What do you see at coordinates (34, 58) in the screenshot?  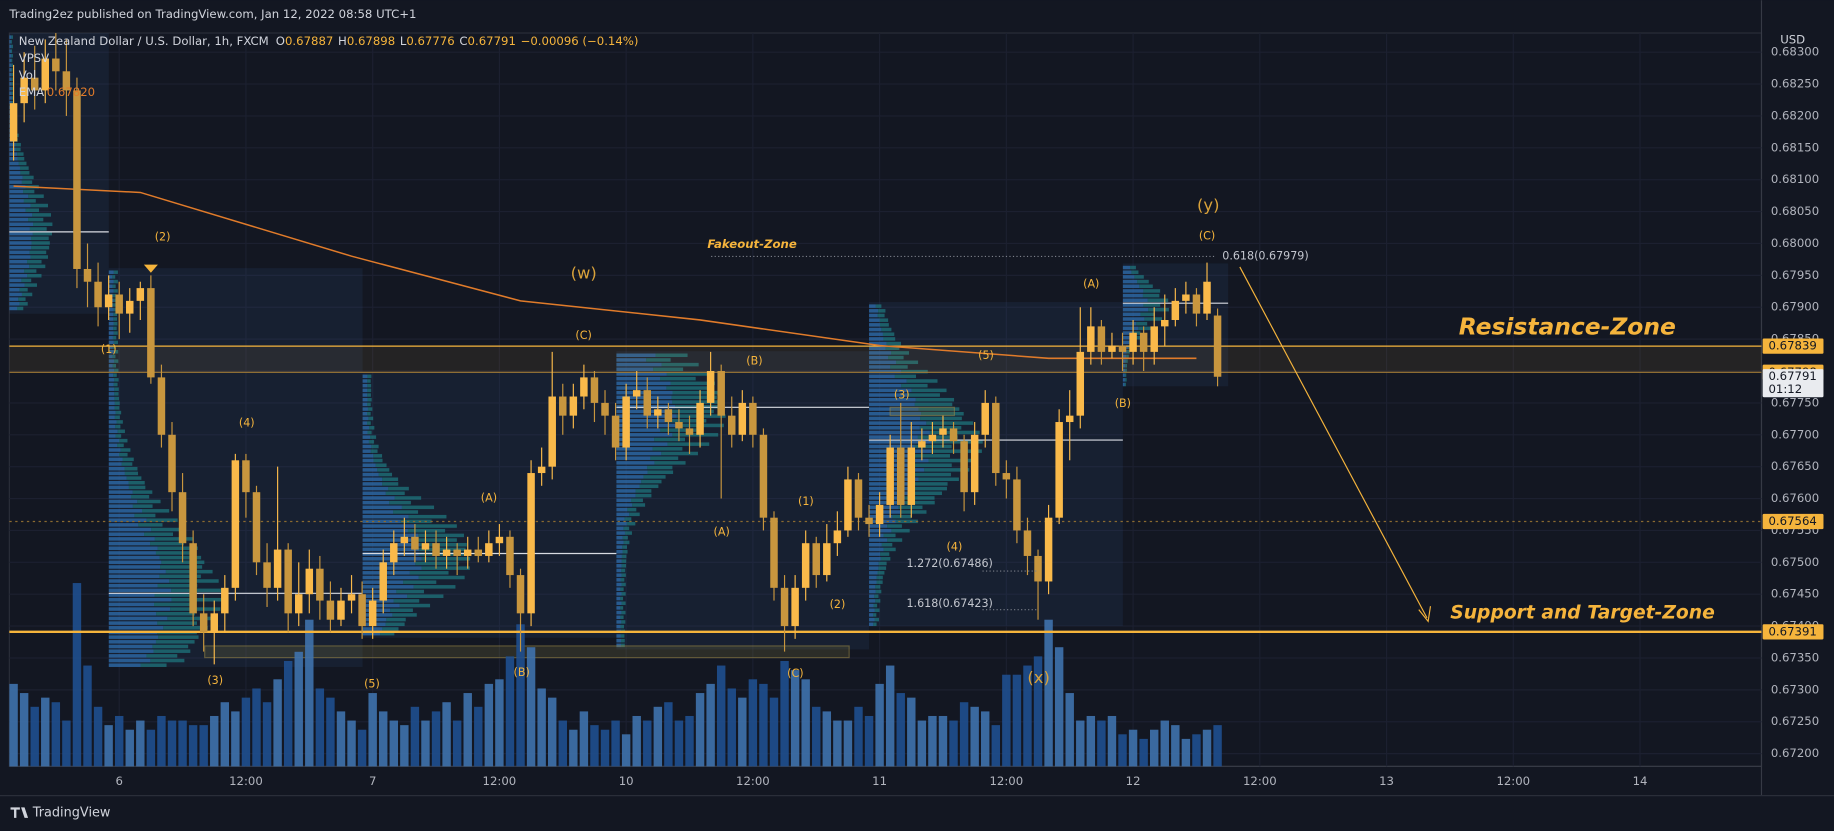 I see `indicator-name: VPSV` at bounding box center [34, 58].